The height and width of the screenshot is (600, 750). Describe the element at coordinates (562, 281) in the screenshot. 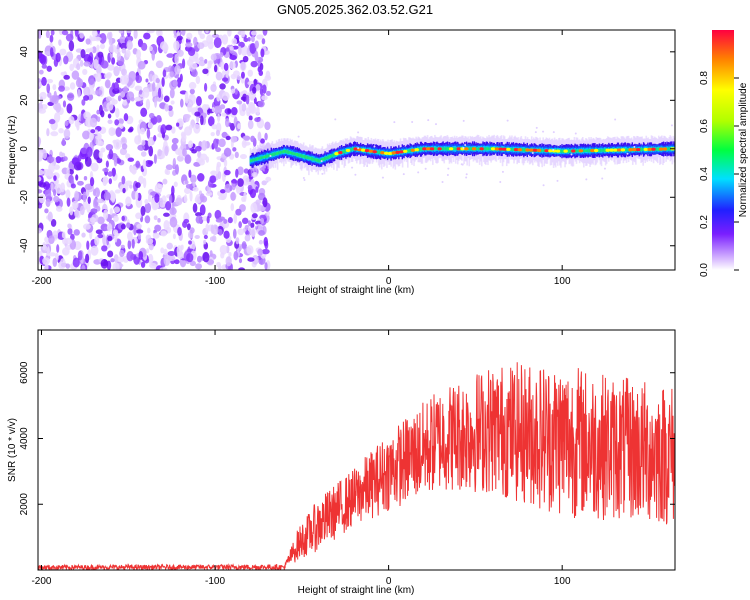

I see `spectrogram-xtick-label: 100` at that location.